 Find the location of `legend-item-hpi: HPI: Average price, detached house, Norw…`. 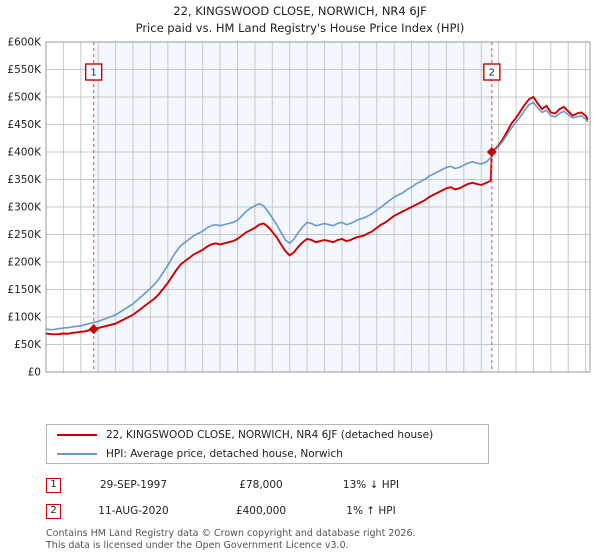

legend-item-hpi: HPI: Average price, detached house, Norw… is located at coordinates (267, 453).